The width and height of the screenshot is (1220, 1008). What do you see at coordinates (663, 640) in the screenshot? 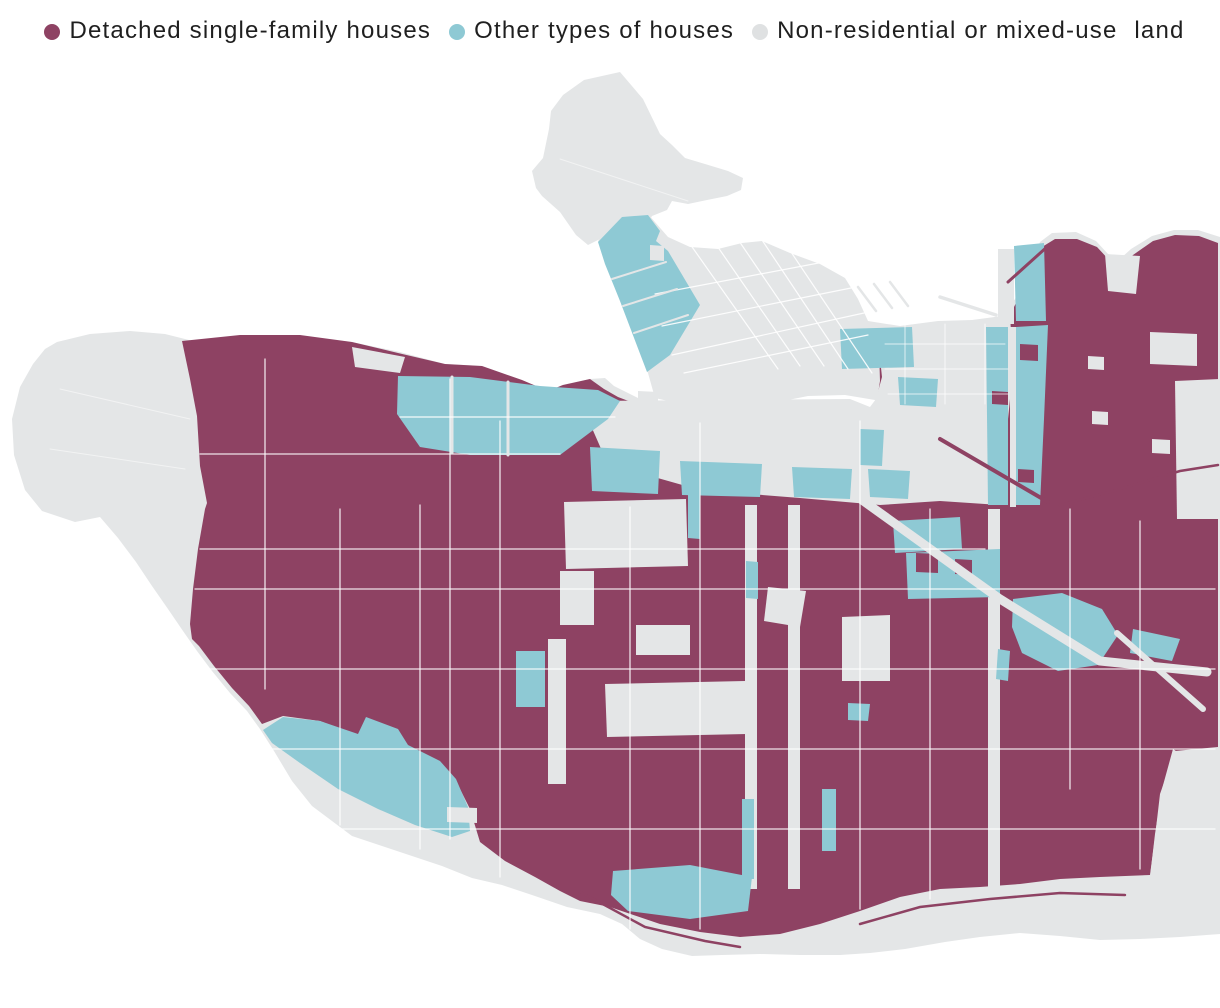
I see `shaughnessy-nonres-c-region` at bounding box center [663, 640].